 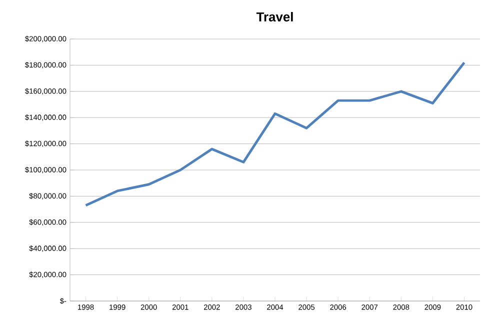 What do you see at coordinates (274, 17) in the screenshot?
I see `chart-title: Travel` at bounding box center [274, 17].